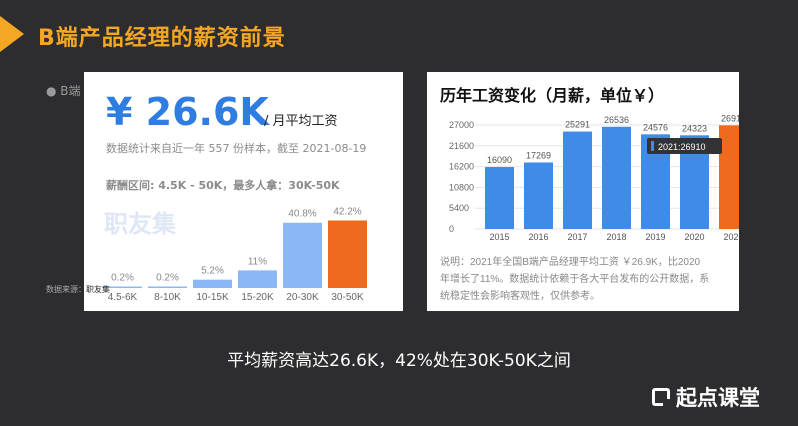  I want to click on category-label: 2017, so click(577, 237).